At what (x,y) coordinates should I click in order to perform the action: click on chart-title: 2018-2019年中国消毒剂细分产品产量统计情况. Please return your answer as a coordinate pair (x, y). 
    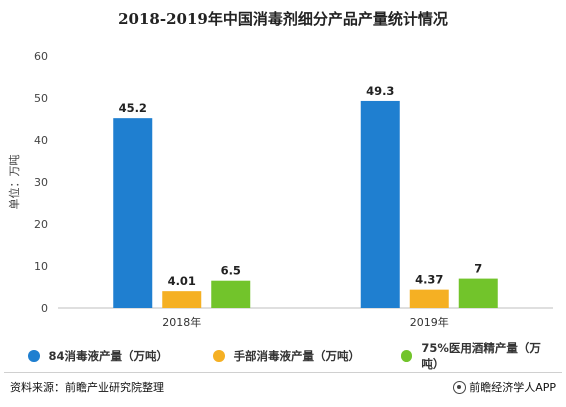
    Looking at the image, I should click on (283, 19).